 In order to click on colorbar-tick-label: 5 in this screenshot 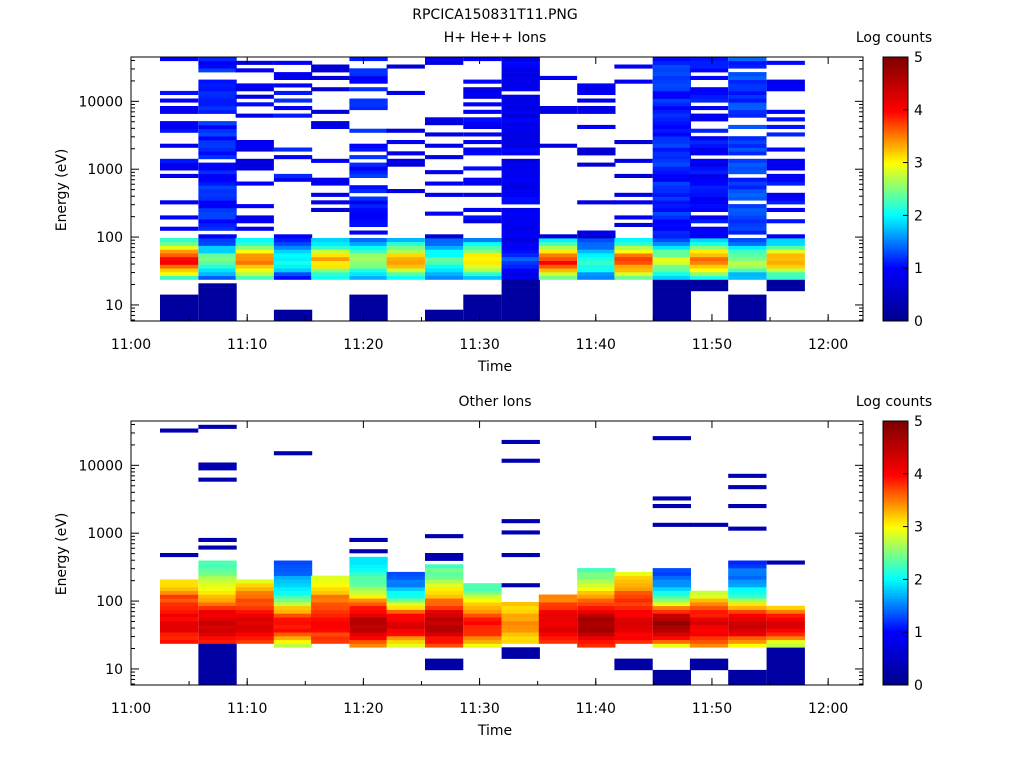, I will do `click(918, 422)`.